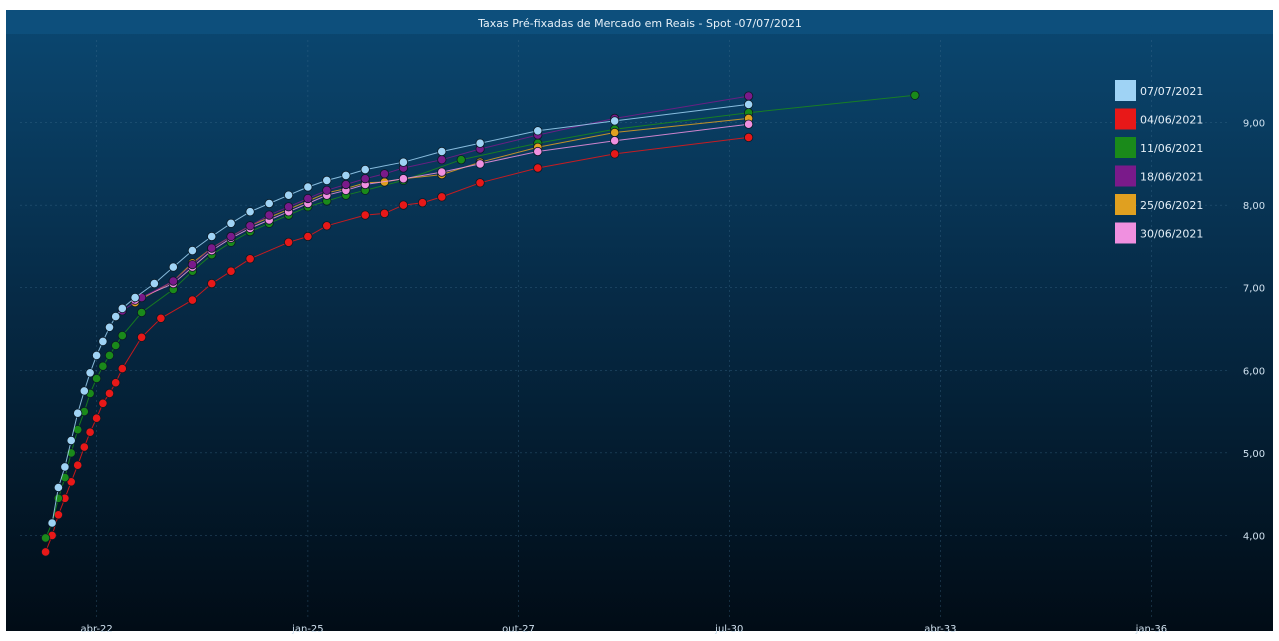  I want to click on legend-label: 04/06/2021, so click(1171, 120).